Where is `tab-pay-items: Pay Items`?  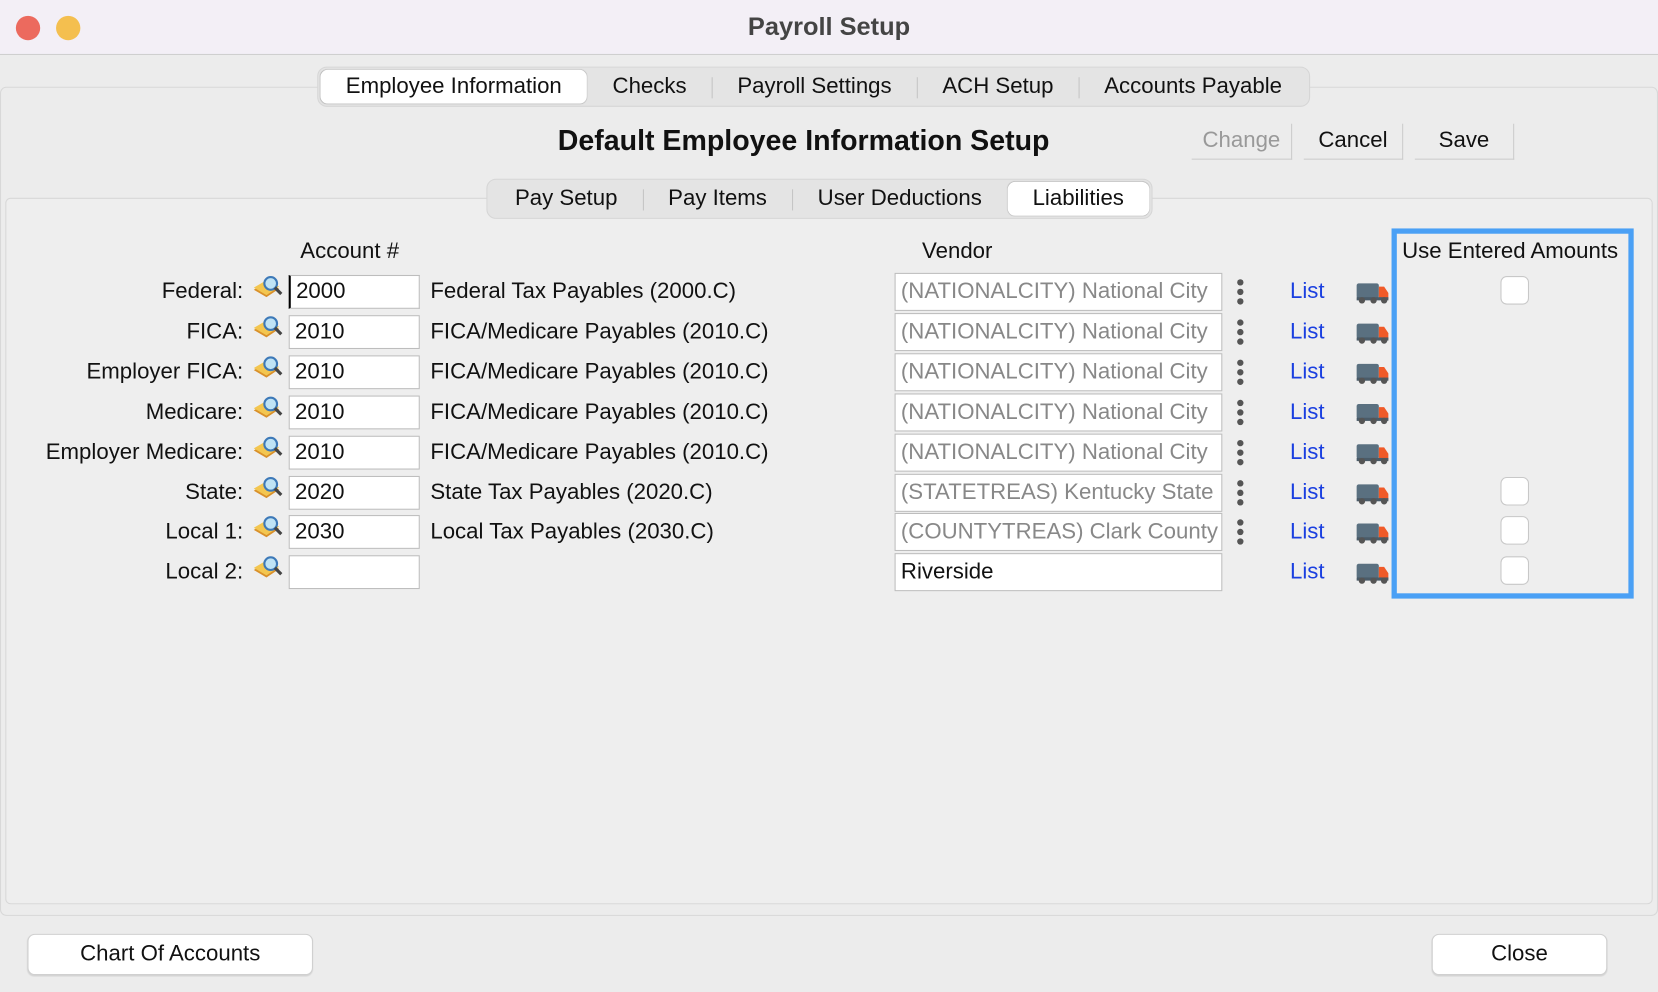 tab-pay-items: Pay Items is located at coordinates (717, 199).